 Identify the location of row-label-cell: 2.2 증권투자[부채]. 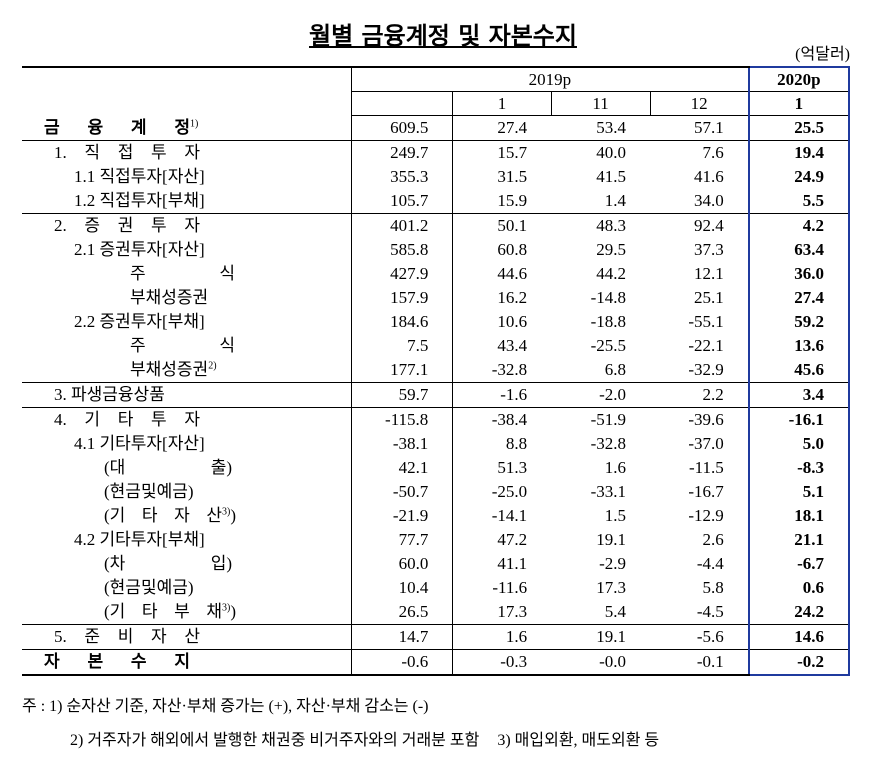
(187, 321).